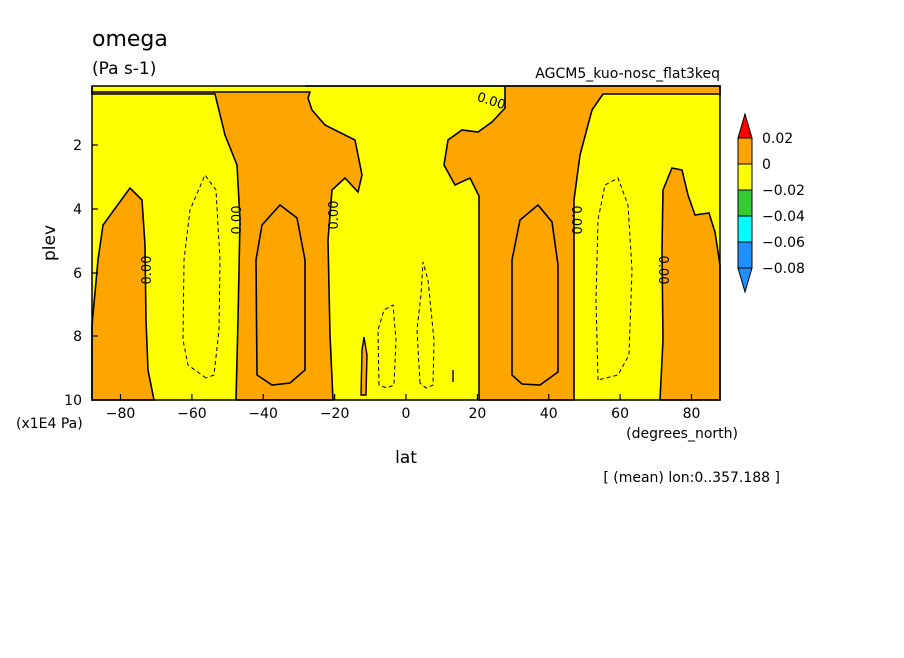 This screenshot has width=904, height=658. Describe the element at coordinates (50, 243) in the screenshot. I see `y-axis-label: plev` at that location.